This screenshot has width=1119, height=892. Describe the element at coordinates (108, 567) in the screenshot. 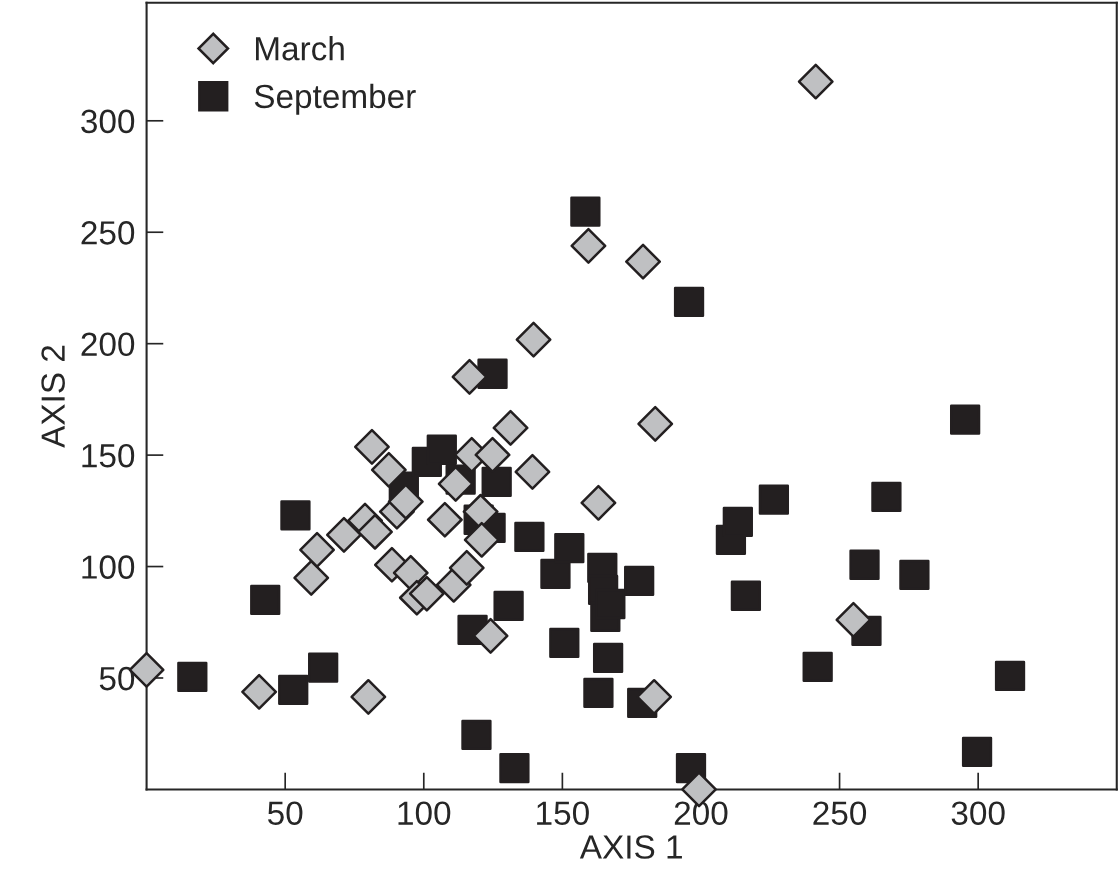

I see `y-tick-label: 100` at that location.